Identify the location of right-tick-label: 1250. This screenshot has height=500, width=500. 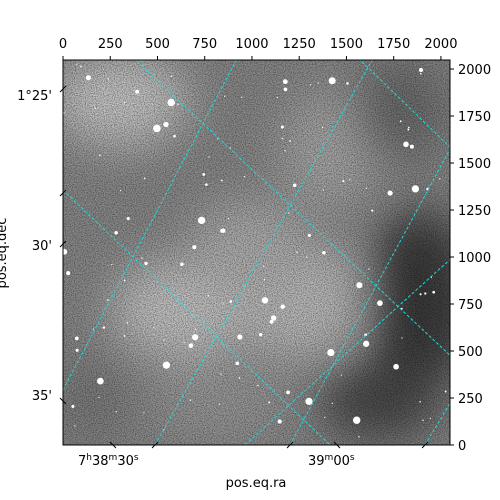
(474, 211).